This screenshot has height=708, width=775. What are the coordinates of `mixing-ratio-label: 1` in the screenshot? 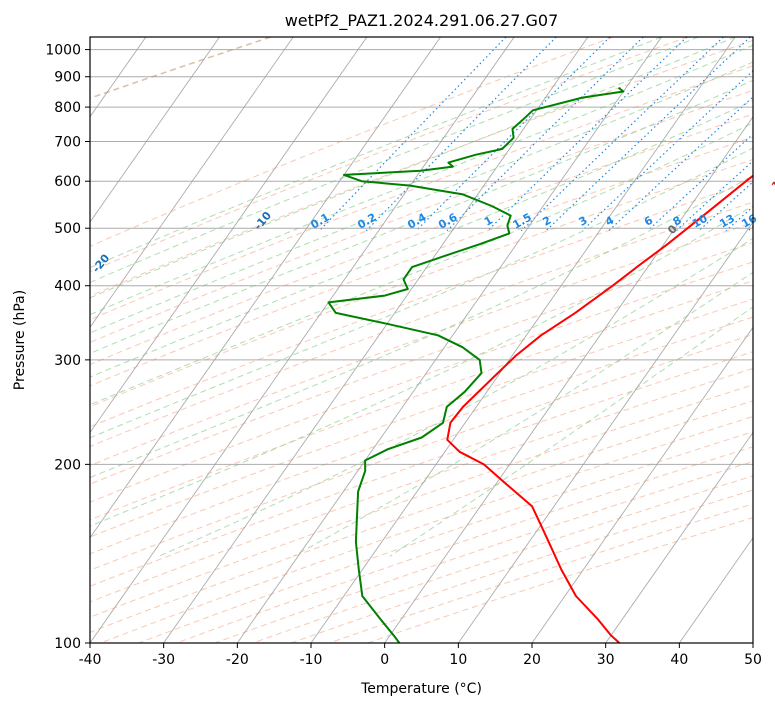 It's located at (488, 221).